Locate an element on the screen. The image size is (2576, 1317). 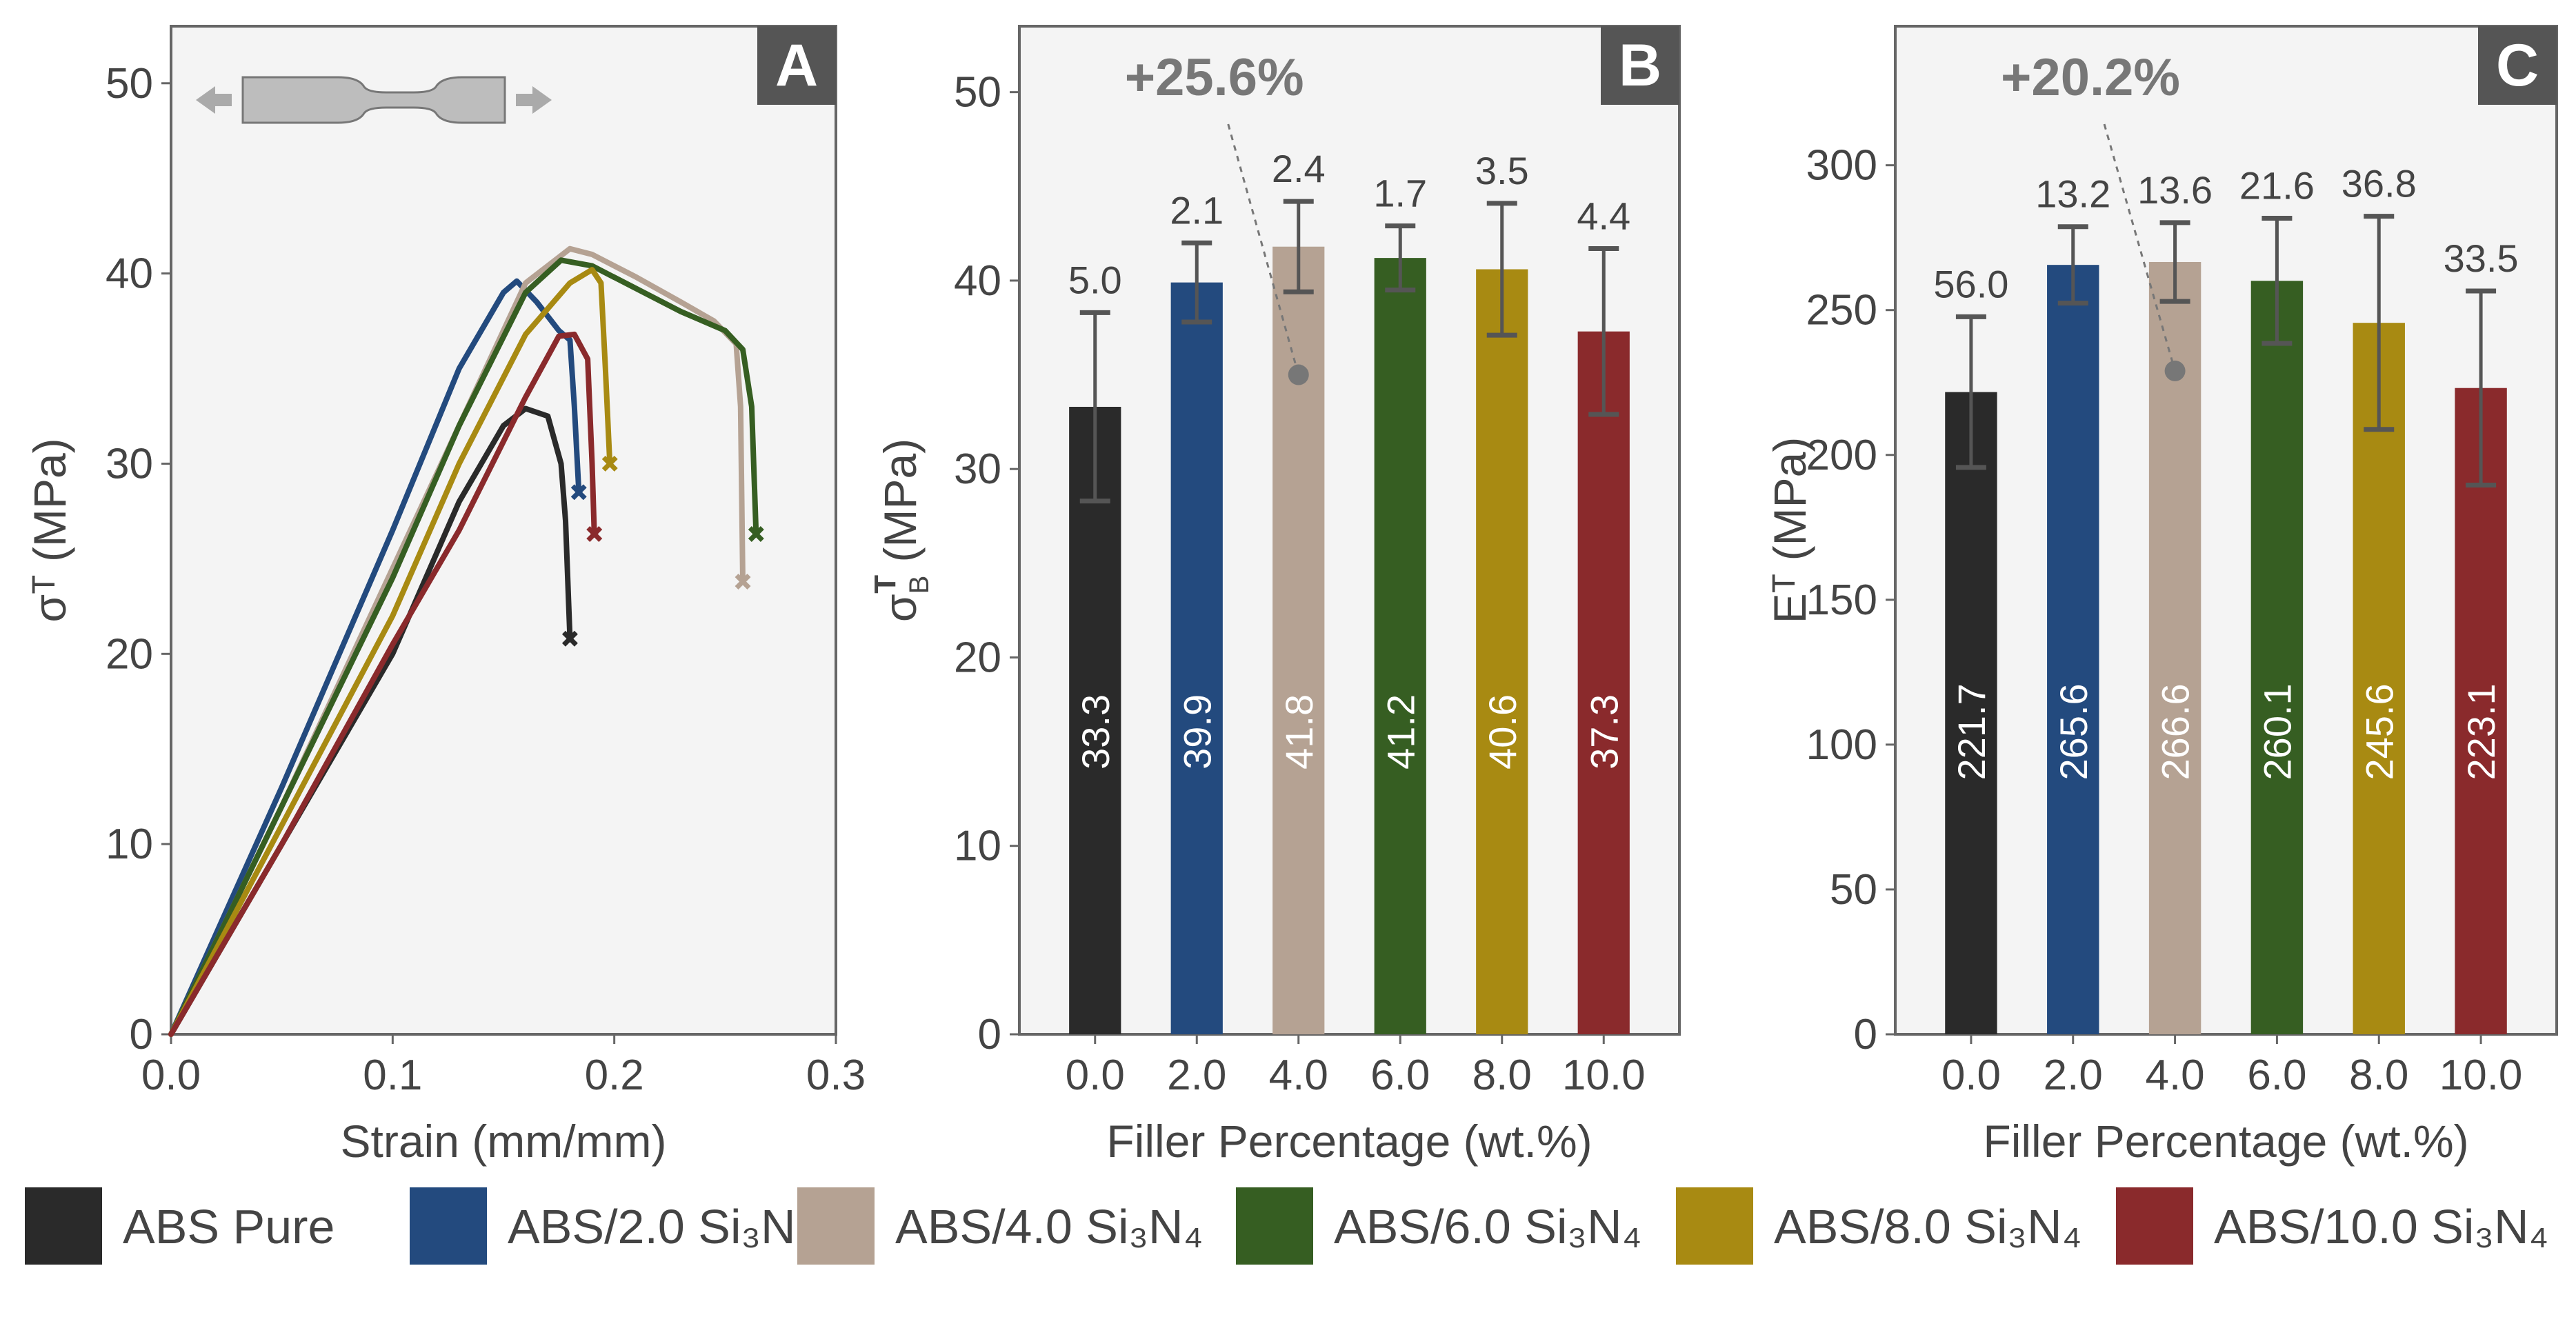
x-tick-label: 0.3 is located at coordinates (836, 1075).